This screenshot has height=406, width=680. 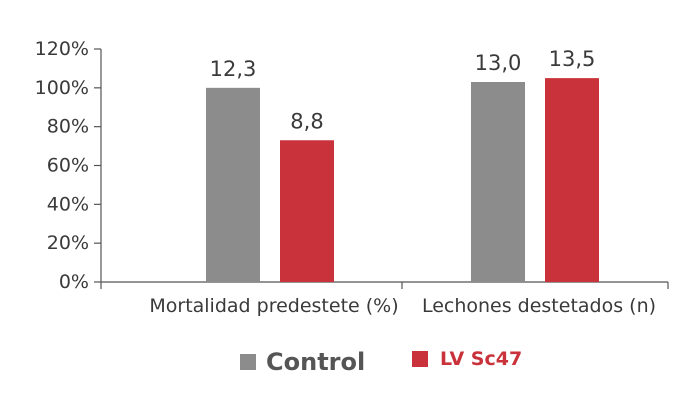 I want to click on legend-swatch-lv-sc47, so click(x=420, y=359).